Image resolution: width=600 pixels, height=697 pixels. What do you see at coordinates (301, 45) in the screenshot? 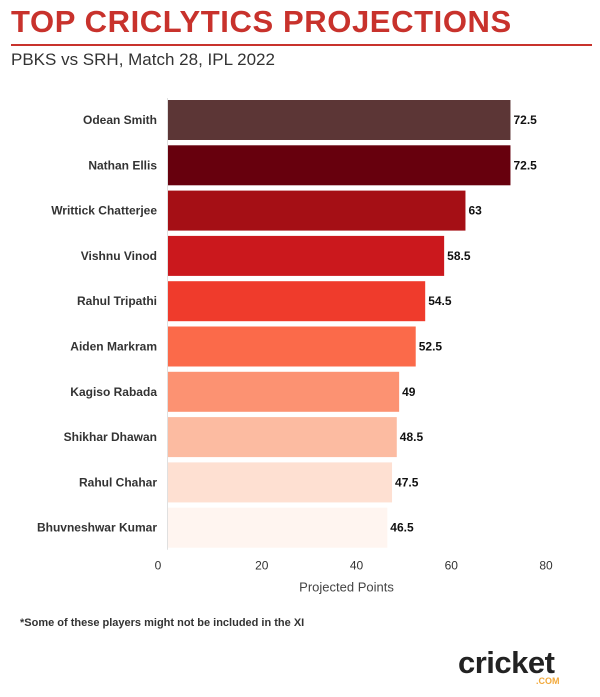
I see `title-underline` at bounding box center [301, 45].